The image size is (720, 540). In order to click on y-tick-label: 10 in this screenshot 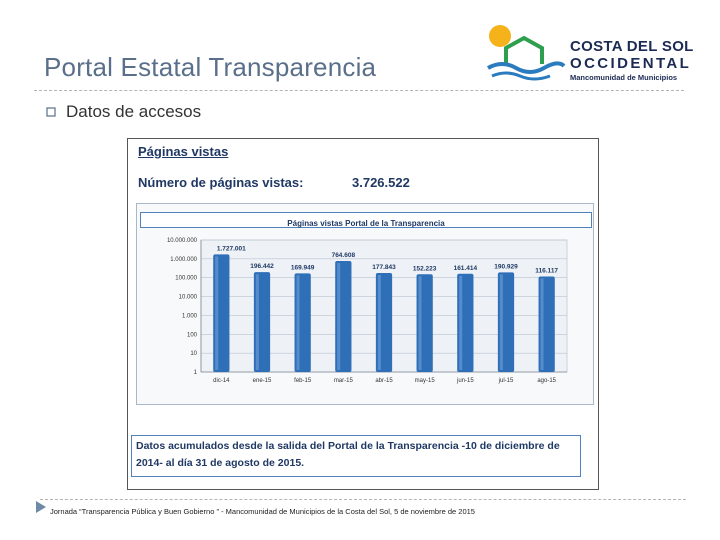, I will do `click(193, 354)`.